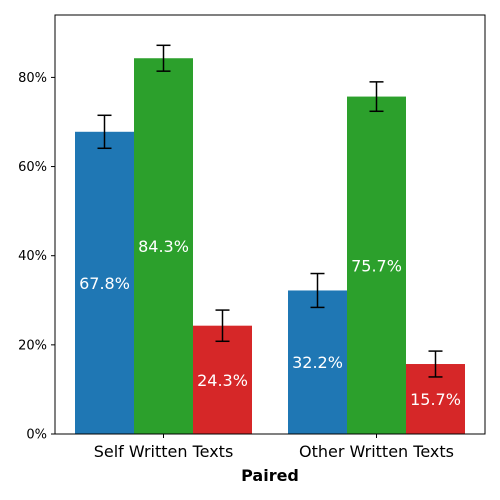  I want to click on data-label: 15.7%, so click(435, 399).